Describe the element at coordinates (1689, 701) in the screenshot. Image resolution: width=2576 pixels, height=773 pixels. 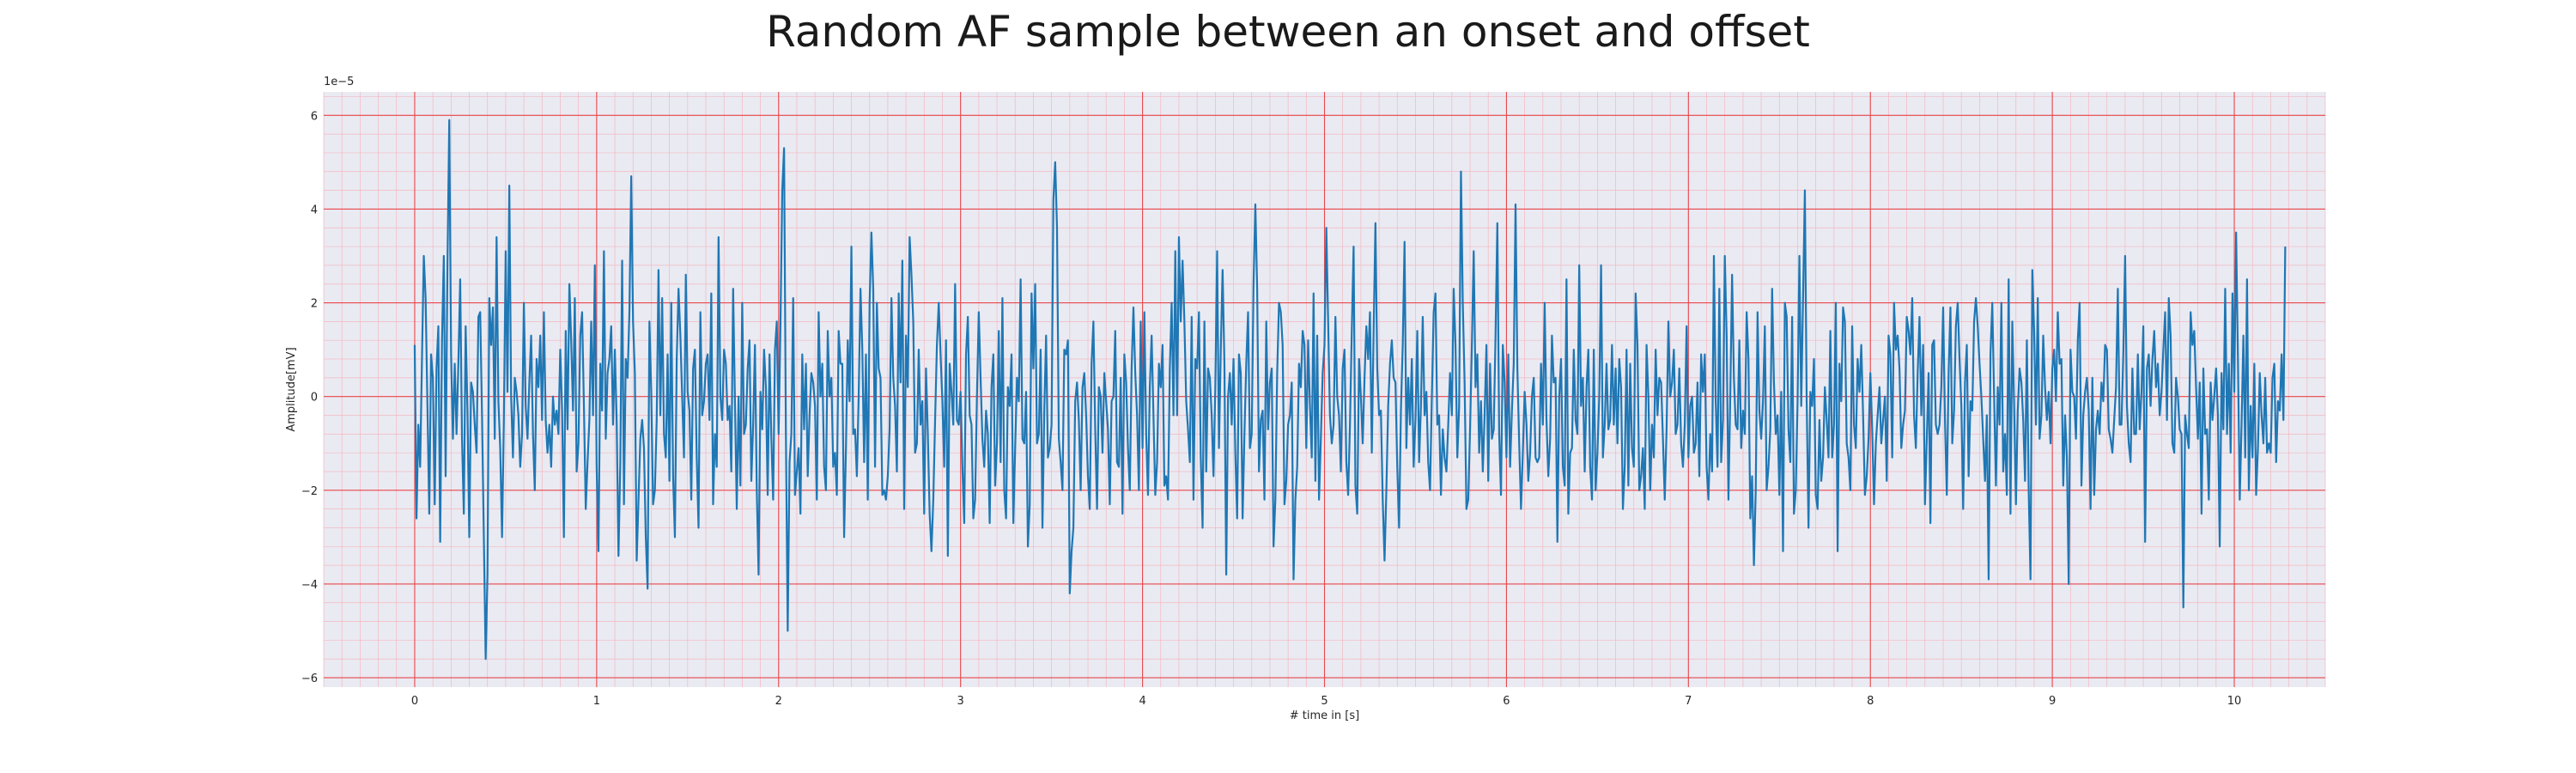
I see `x-tick-label: 7` at that location.